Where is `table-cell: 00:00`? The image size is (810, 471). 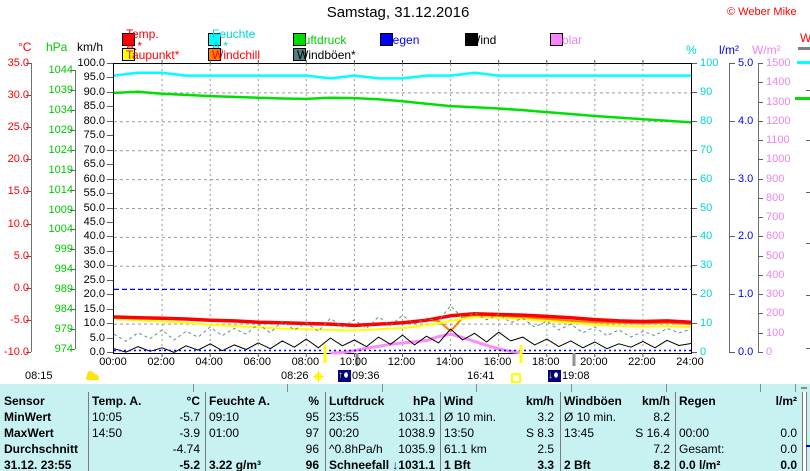 table-cell: 00:00 is located at coordinates (694, 433).